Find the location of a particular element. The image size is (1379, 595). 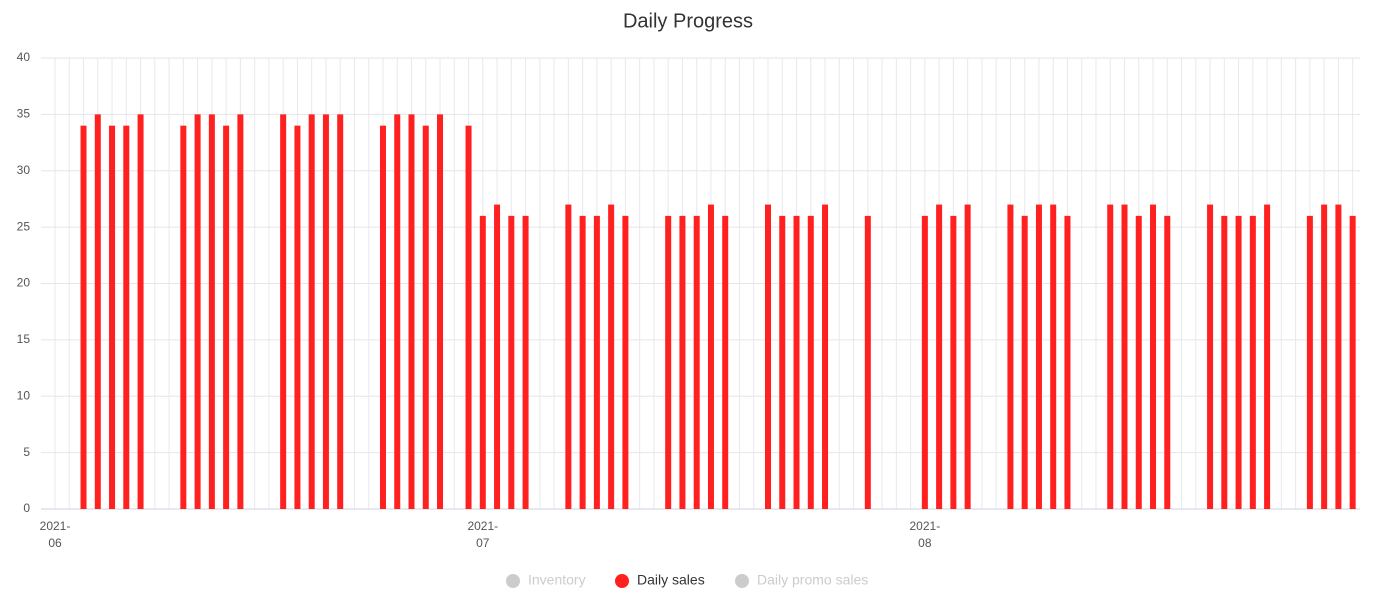

legend-label: Daily sales is located at coordinates (671, 580).